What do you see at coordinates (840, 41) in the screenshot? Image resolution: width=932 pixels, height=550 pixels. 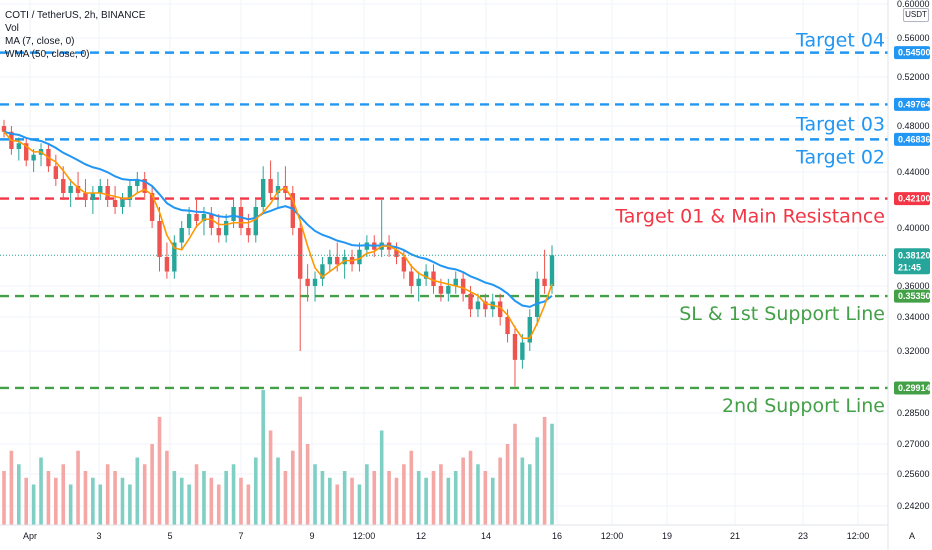 I see `annotation-0: Target 04` at bounding box center [840, 41].